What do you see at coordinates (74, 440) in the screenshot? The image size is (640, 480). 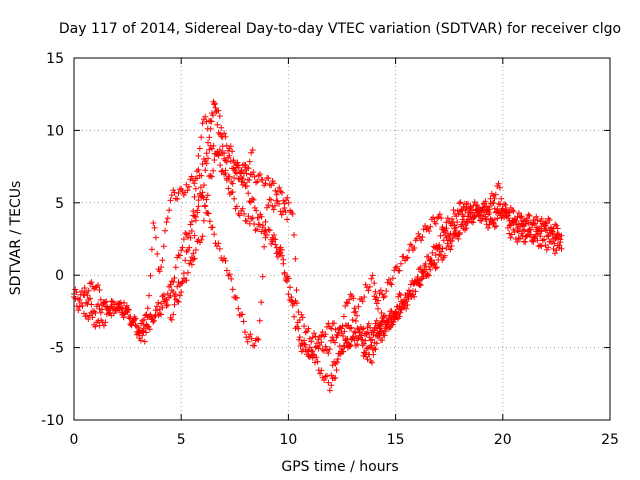 I see `x-tick-label: 0` at bounding box center [74, 440].